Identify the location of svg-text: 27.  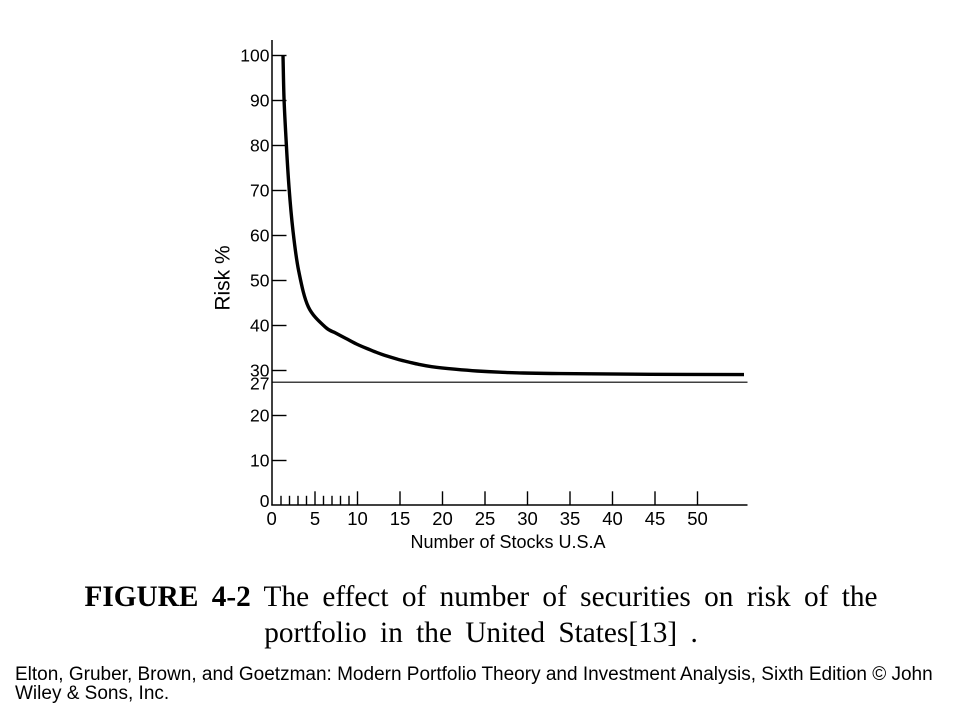
(259, 383).